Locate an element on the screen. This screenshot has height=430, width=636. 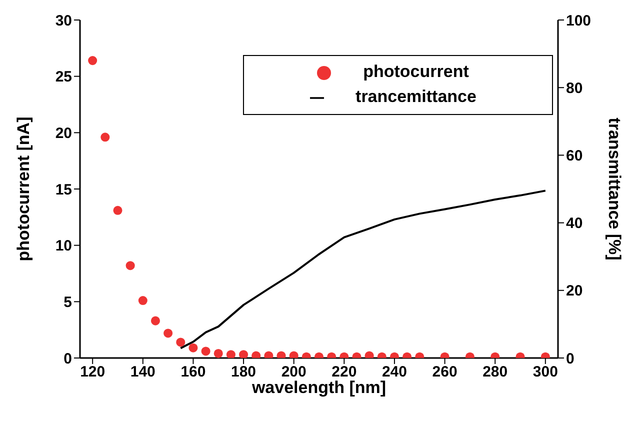
y2-tick-label: 100 is located at coordinates (579, 21).